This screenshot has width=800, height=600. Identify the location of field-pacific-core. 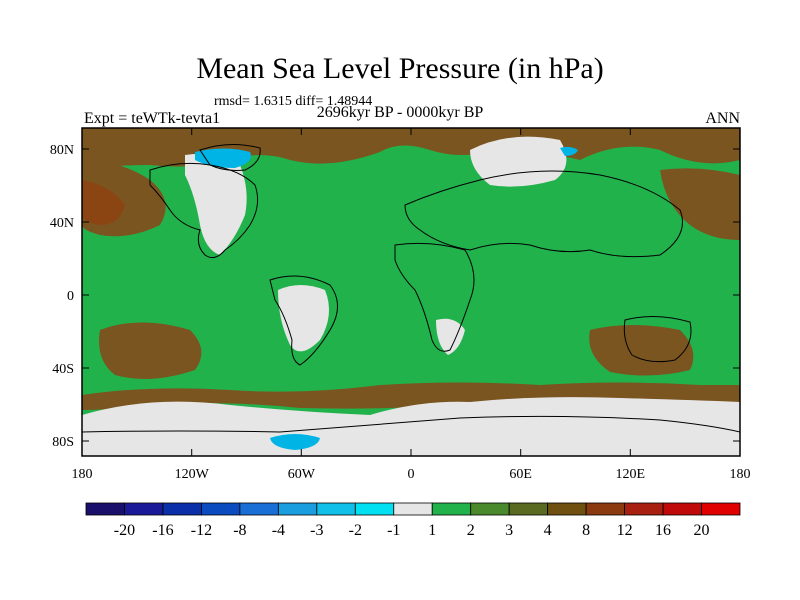
(103, 202).